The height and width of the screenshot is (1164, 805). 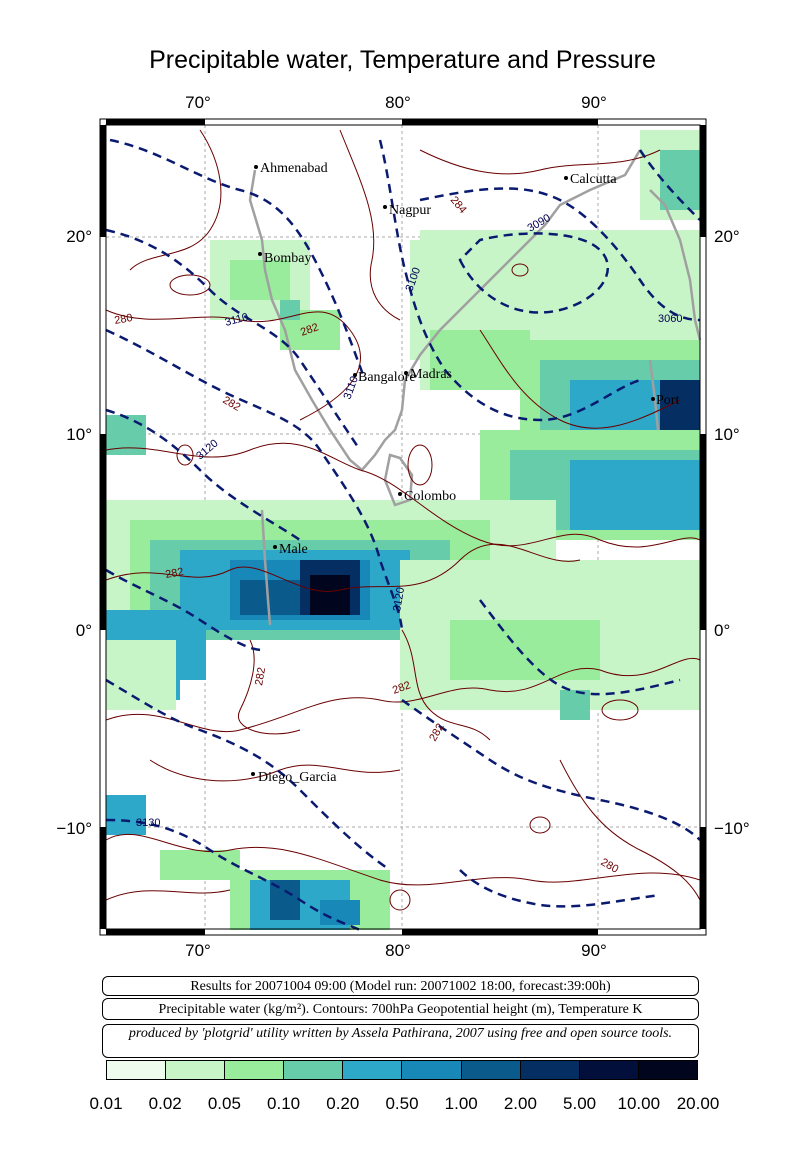 I want to click on contour-label: 280, so click(x=123, y=319).